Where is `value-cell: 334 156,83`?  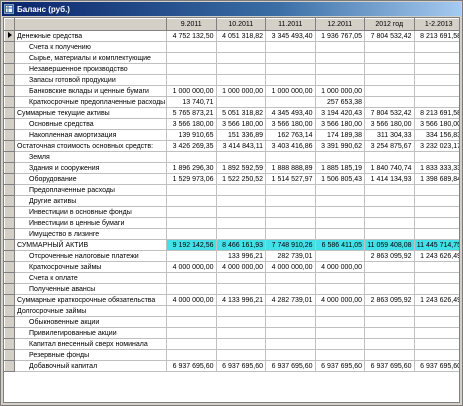 value-cell: 334 156,83 is located at coordinates (436, 135).